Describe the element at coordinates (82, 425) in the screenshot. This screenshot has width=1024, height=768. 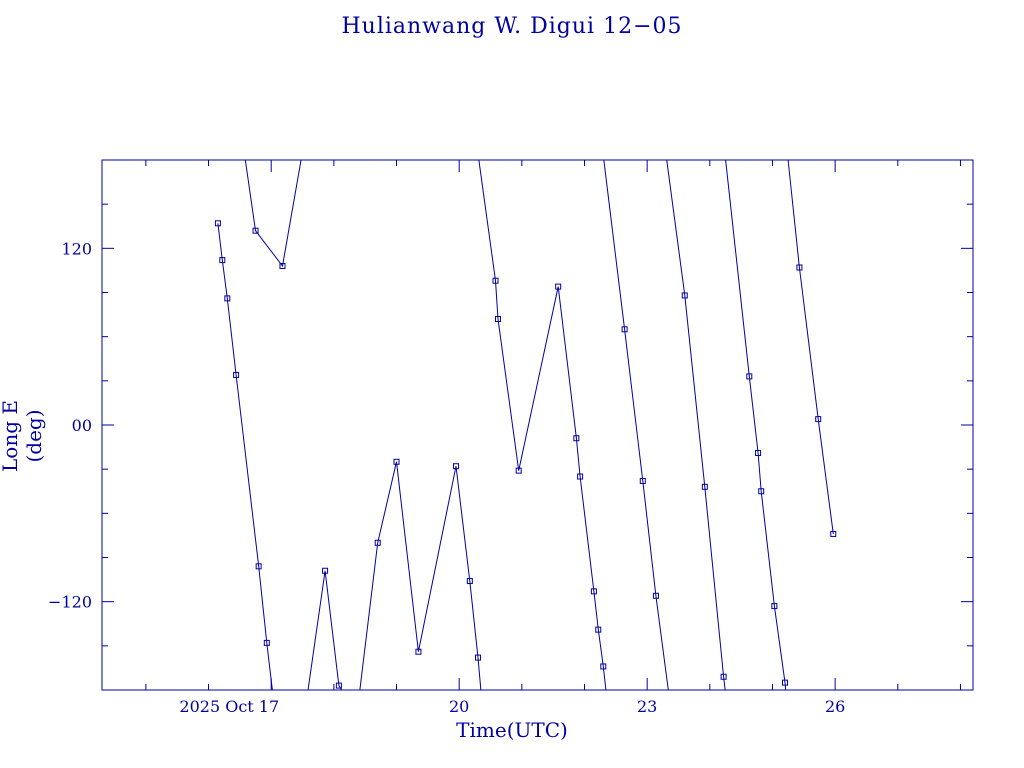
I see `y-tick-label: 00` at that location.